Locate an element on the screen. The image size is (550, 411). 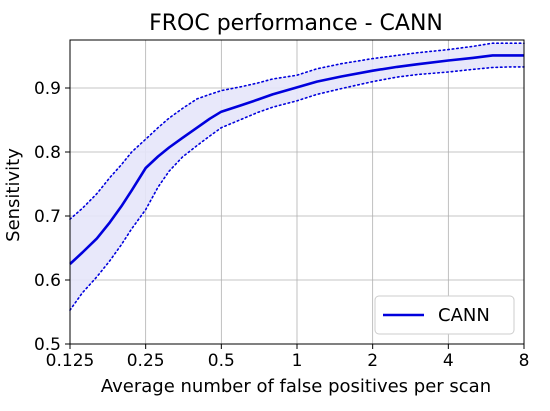
y-axis-label: Sensitivity is located at coordinates (13, 195).